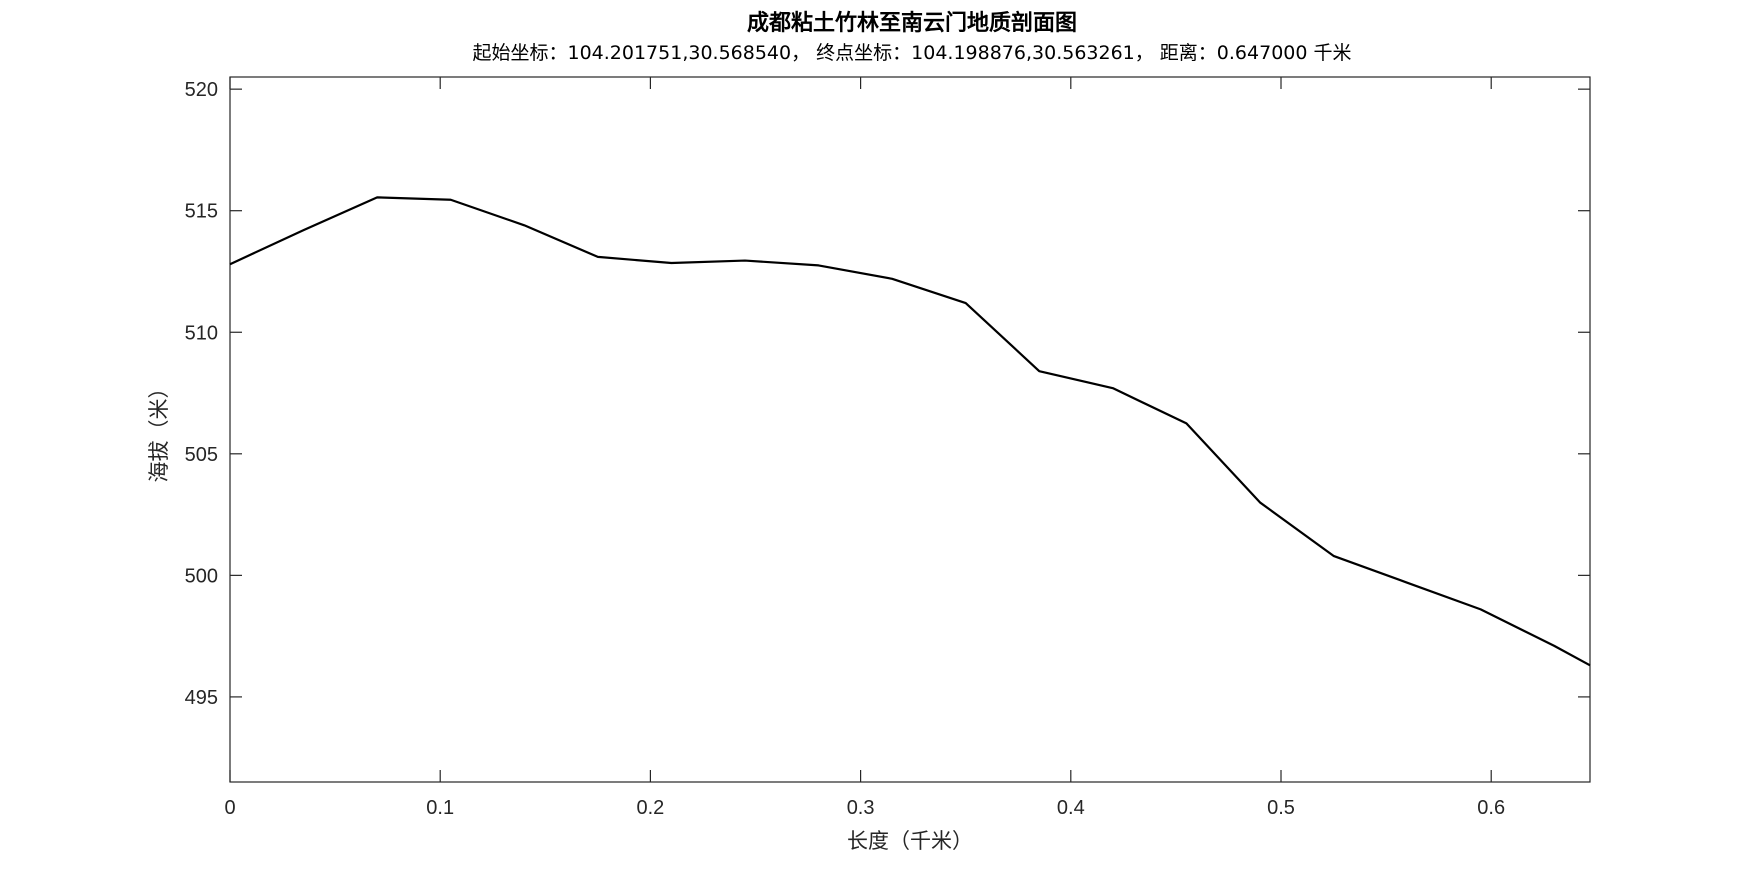 The image size is (1750, 875). What do you see at coordinates (650, 808) in the screenshot?
I see `x-tick-label: 0.2` at bounding box center [650, 808].